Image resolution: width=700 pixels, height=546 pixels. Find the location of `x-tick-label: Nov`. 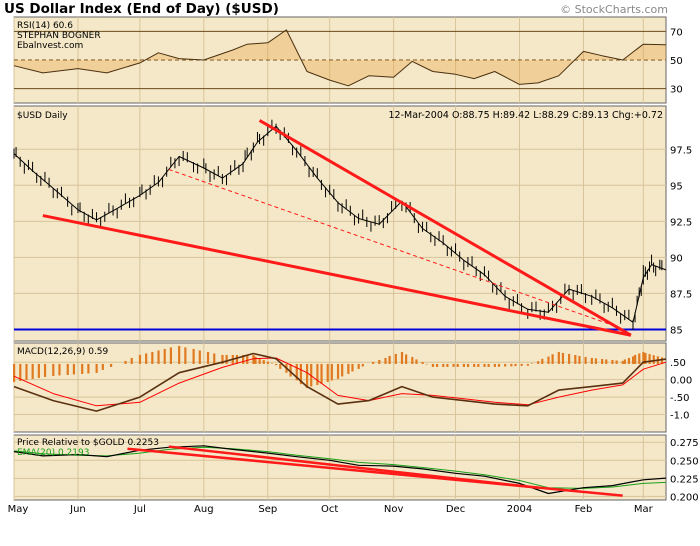

x-tick-label: Nov is located at coordinates (394, 509).